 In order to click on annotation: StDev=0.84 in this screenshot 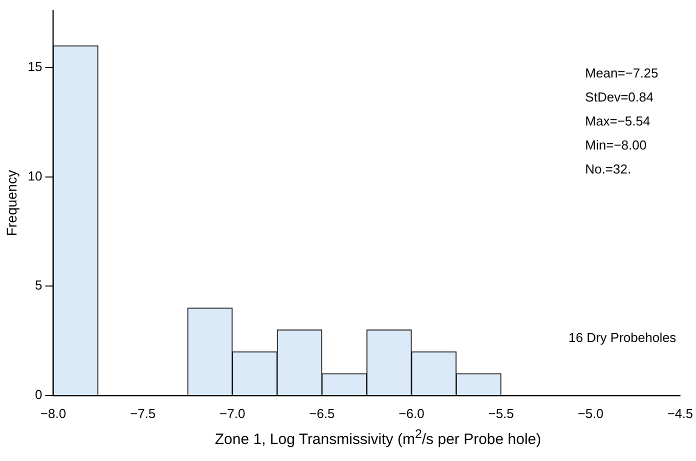, I will do `click(619, 96)`.